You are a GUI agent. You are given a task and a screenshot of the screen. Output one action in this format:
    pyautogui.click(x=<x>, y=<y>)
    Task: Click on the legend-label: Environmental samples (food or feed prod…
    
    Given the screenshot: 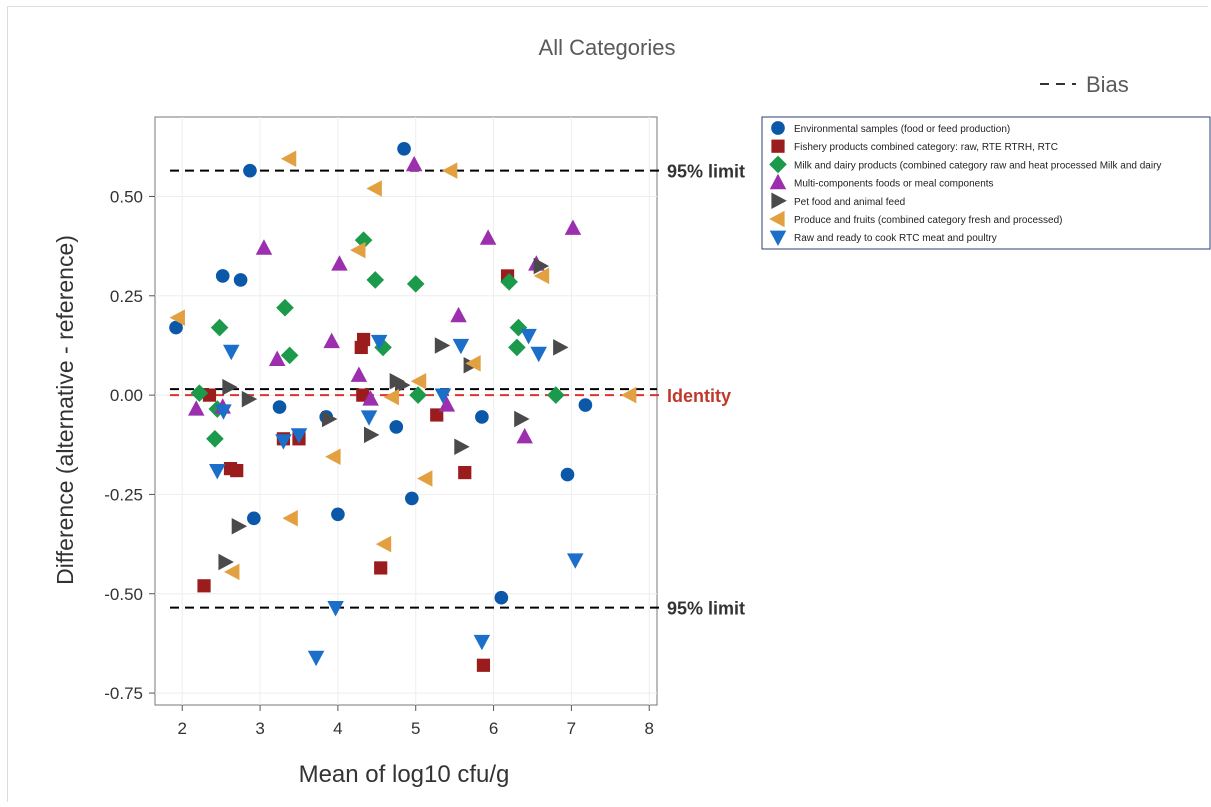 What is the action you would take?
    pyautogui.click(x=902, y=129)
    